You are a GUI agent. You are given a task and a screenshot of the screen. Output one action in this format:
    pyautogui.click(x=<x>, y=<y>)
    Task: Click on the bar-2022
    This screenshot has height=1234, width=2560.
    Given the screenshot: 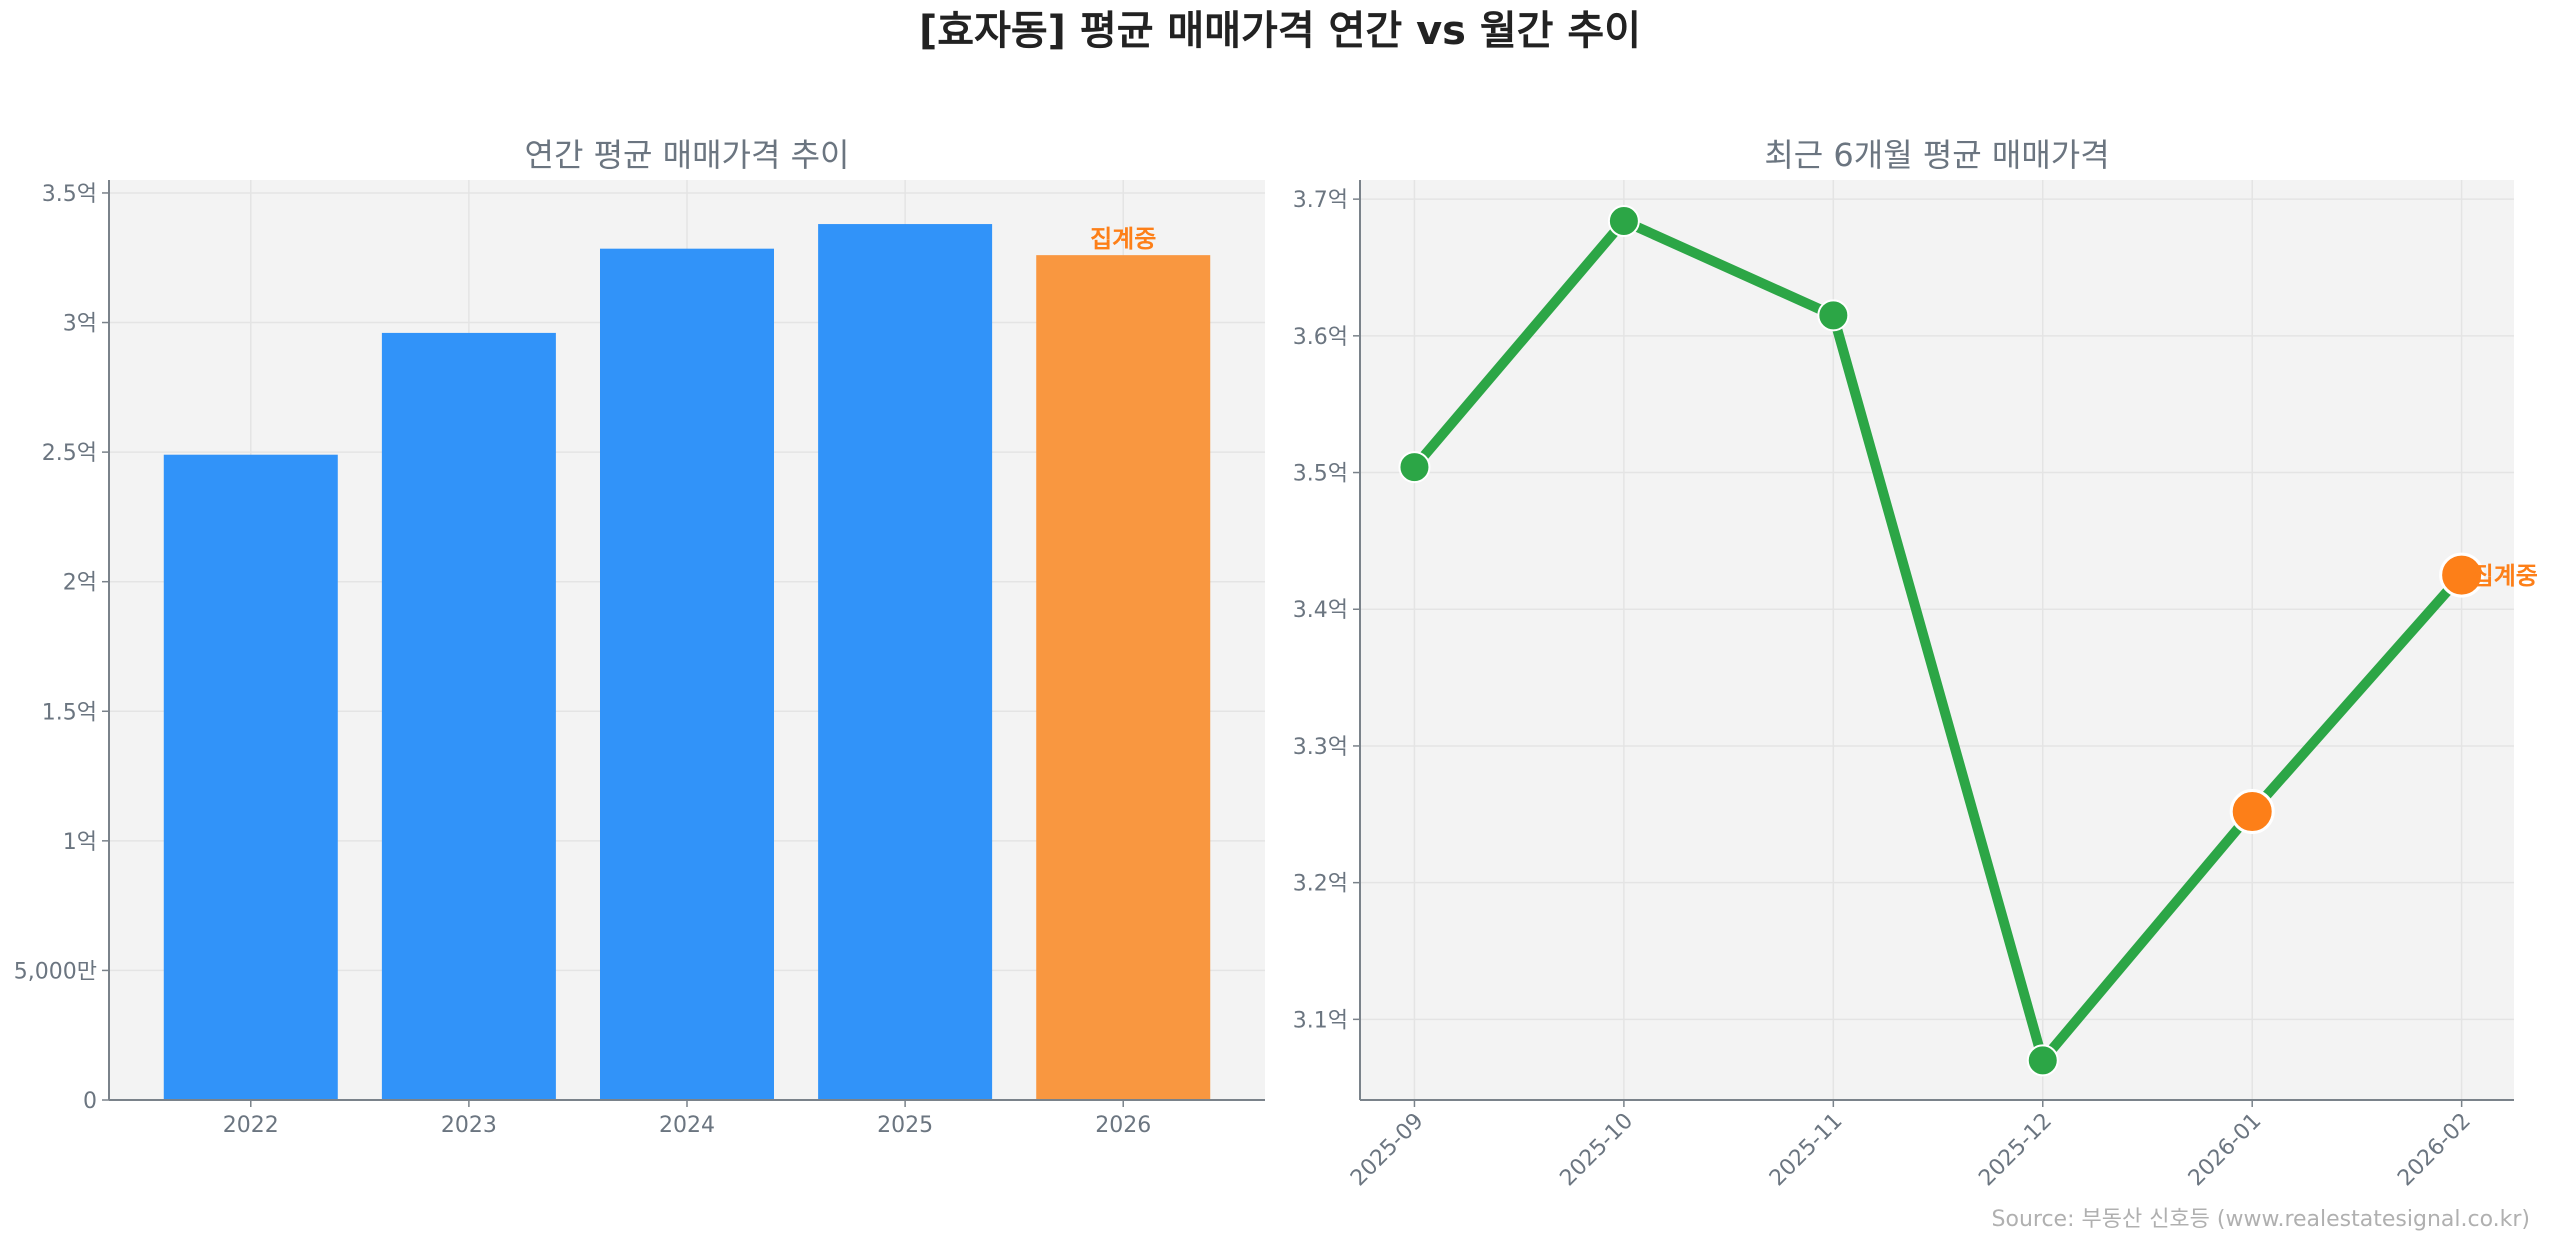 What is the action you would take?
    pyautogui.click(x=250, y=777)
    